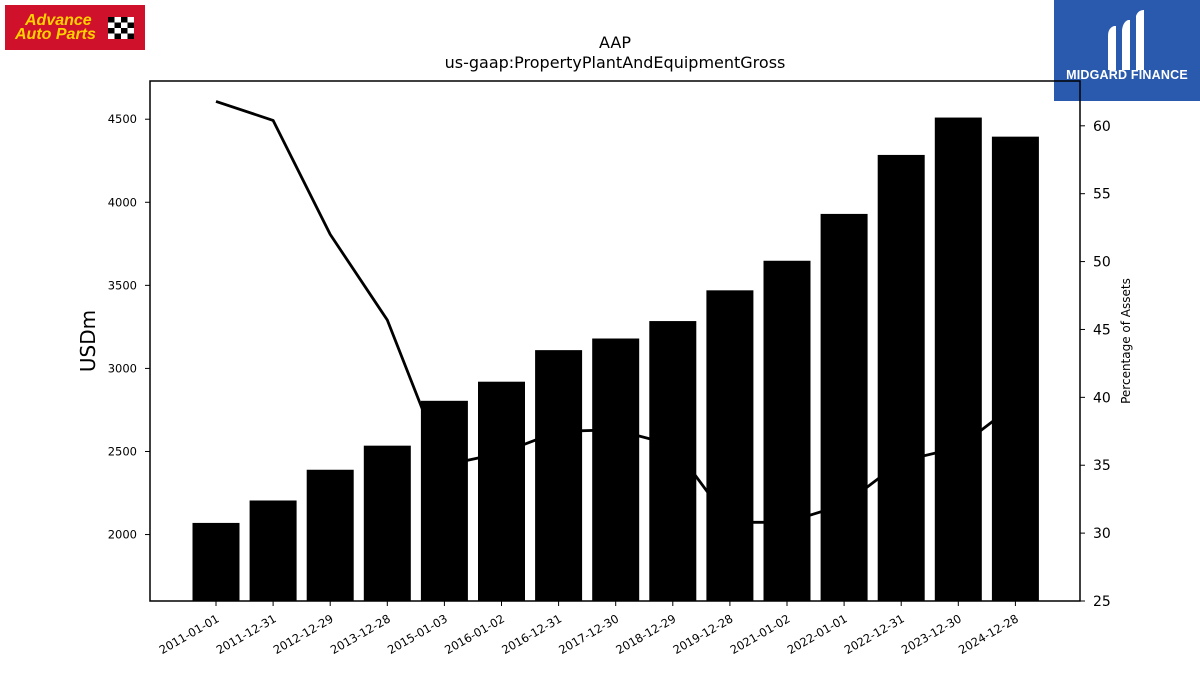 The height and width of the screenshot is (675, 1200). What do you see at coordinates (615, 42) in the screenshot?
I see `chart-title: AAP` at bounding box center [615, 42].